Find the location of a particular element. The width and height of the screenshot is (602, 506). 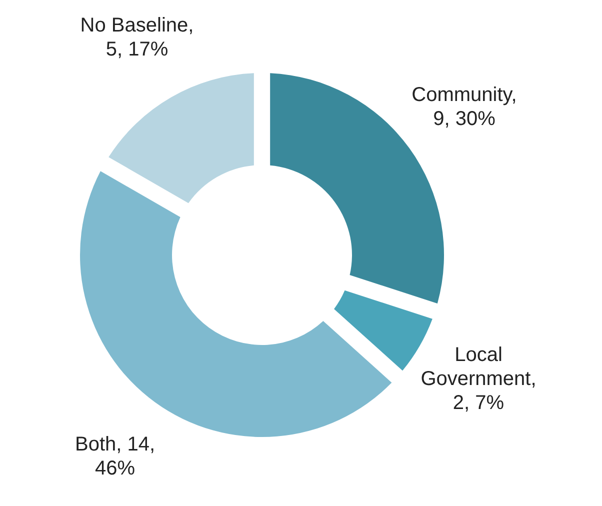

slice-label: No Baseline, 5, 17% is located at coordinates (137, 37).